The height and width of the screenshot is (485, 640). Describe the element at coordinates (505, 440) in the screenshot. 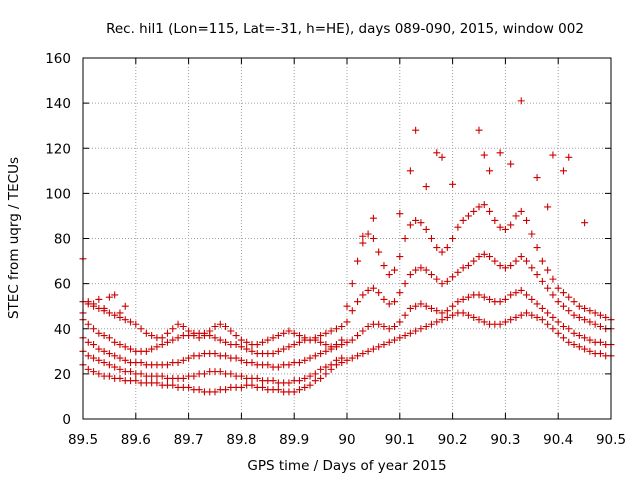

I see `x-tick-label: 90.3` at that location.